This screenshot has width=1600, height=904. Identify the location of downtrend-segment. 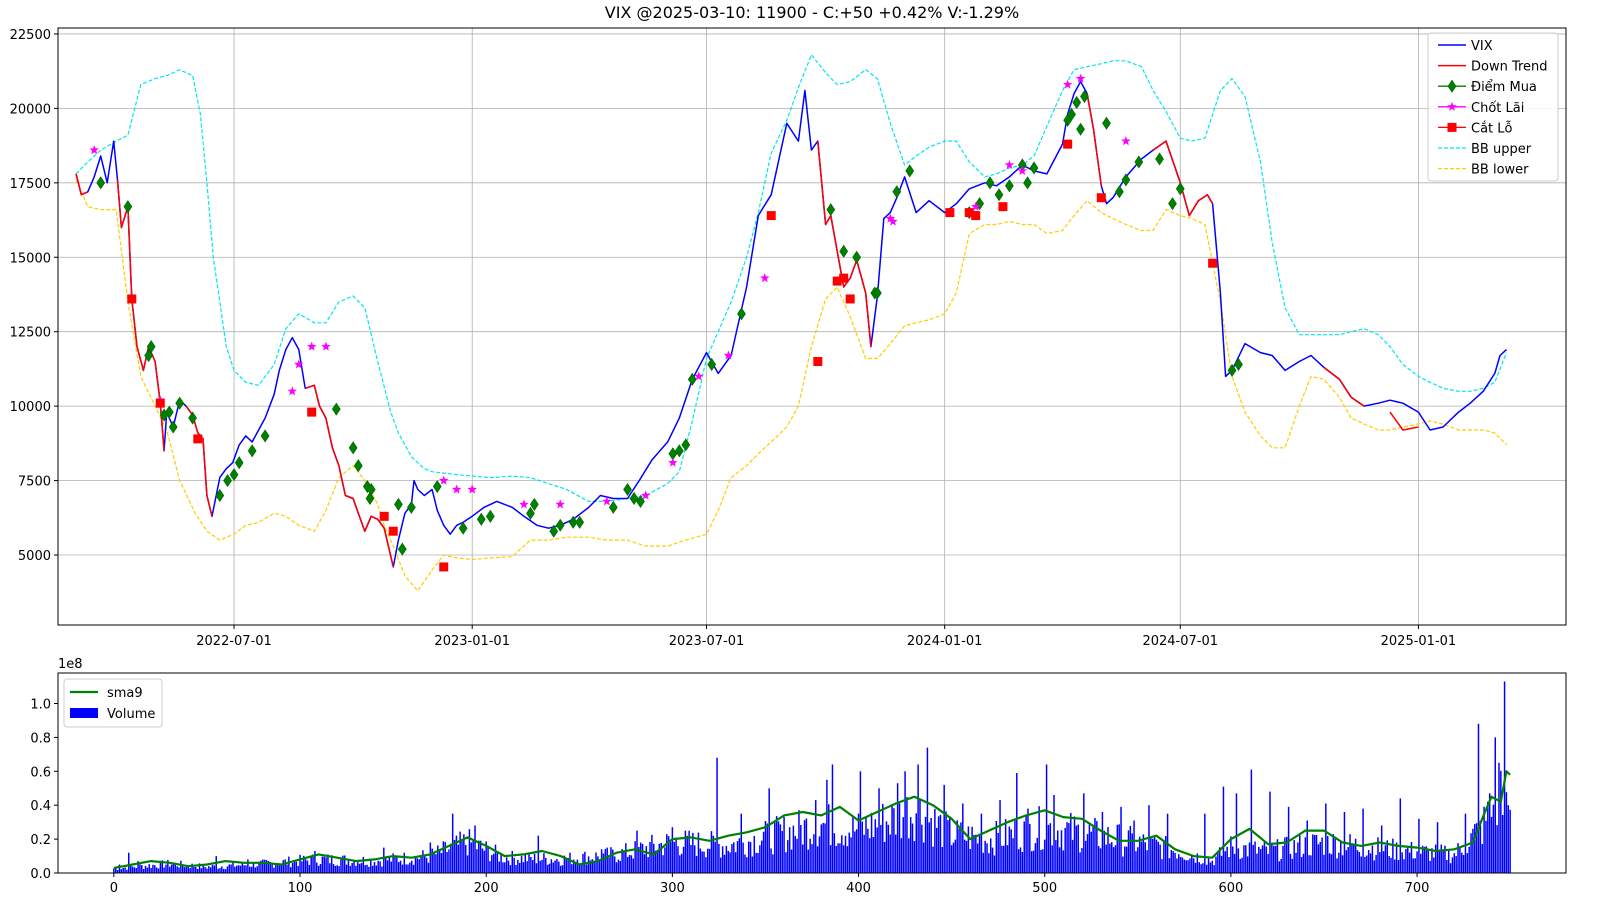
(1094, 139).